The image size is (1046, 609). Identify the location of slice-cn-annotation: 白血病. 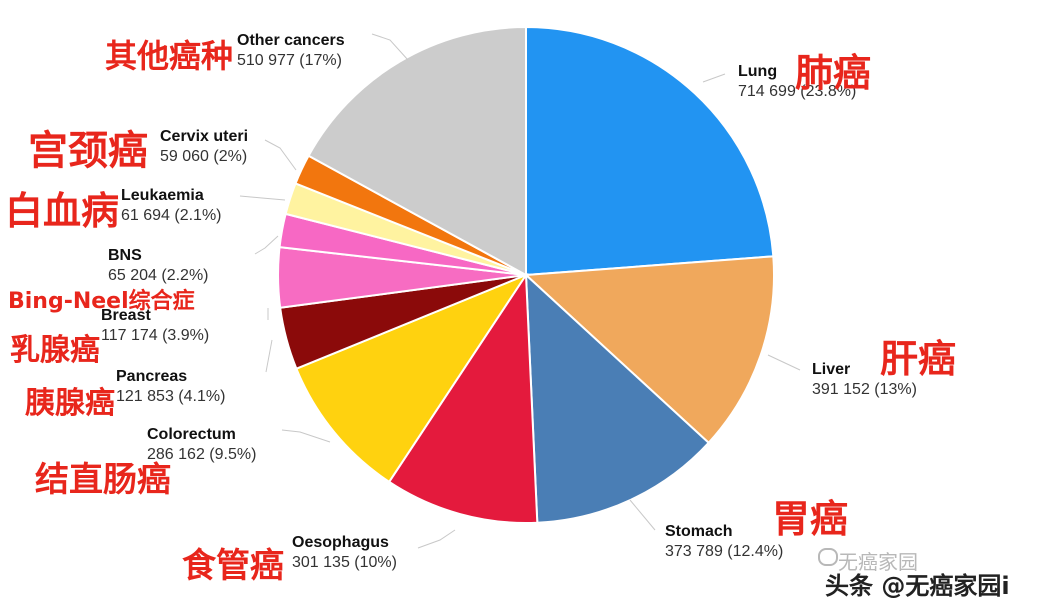
(62, 211).